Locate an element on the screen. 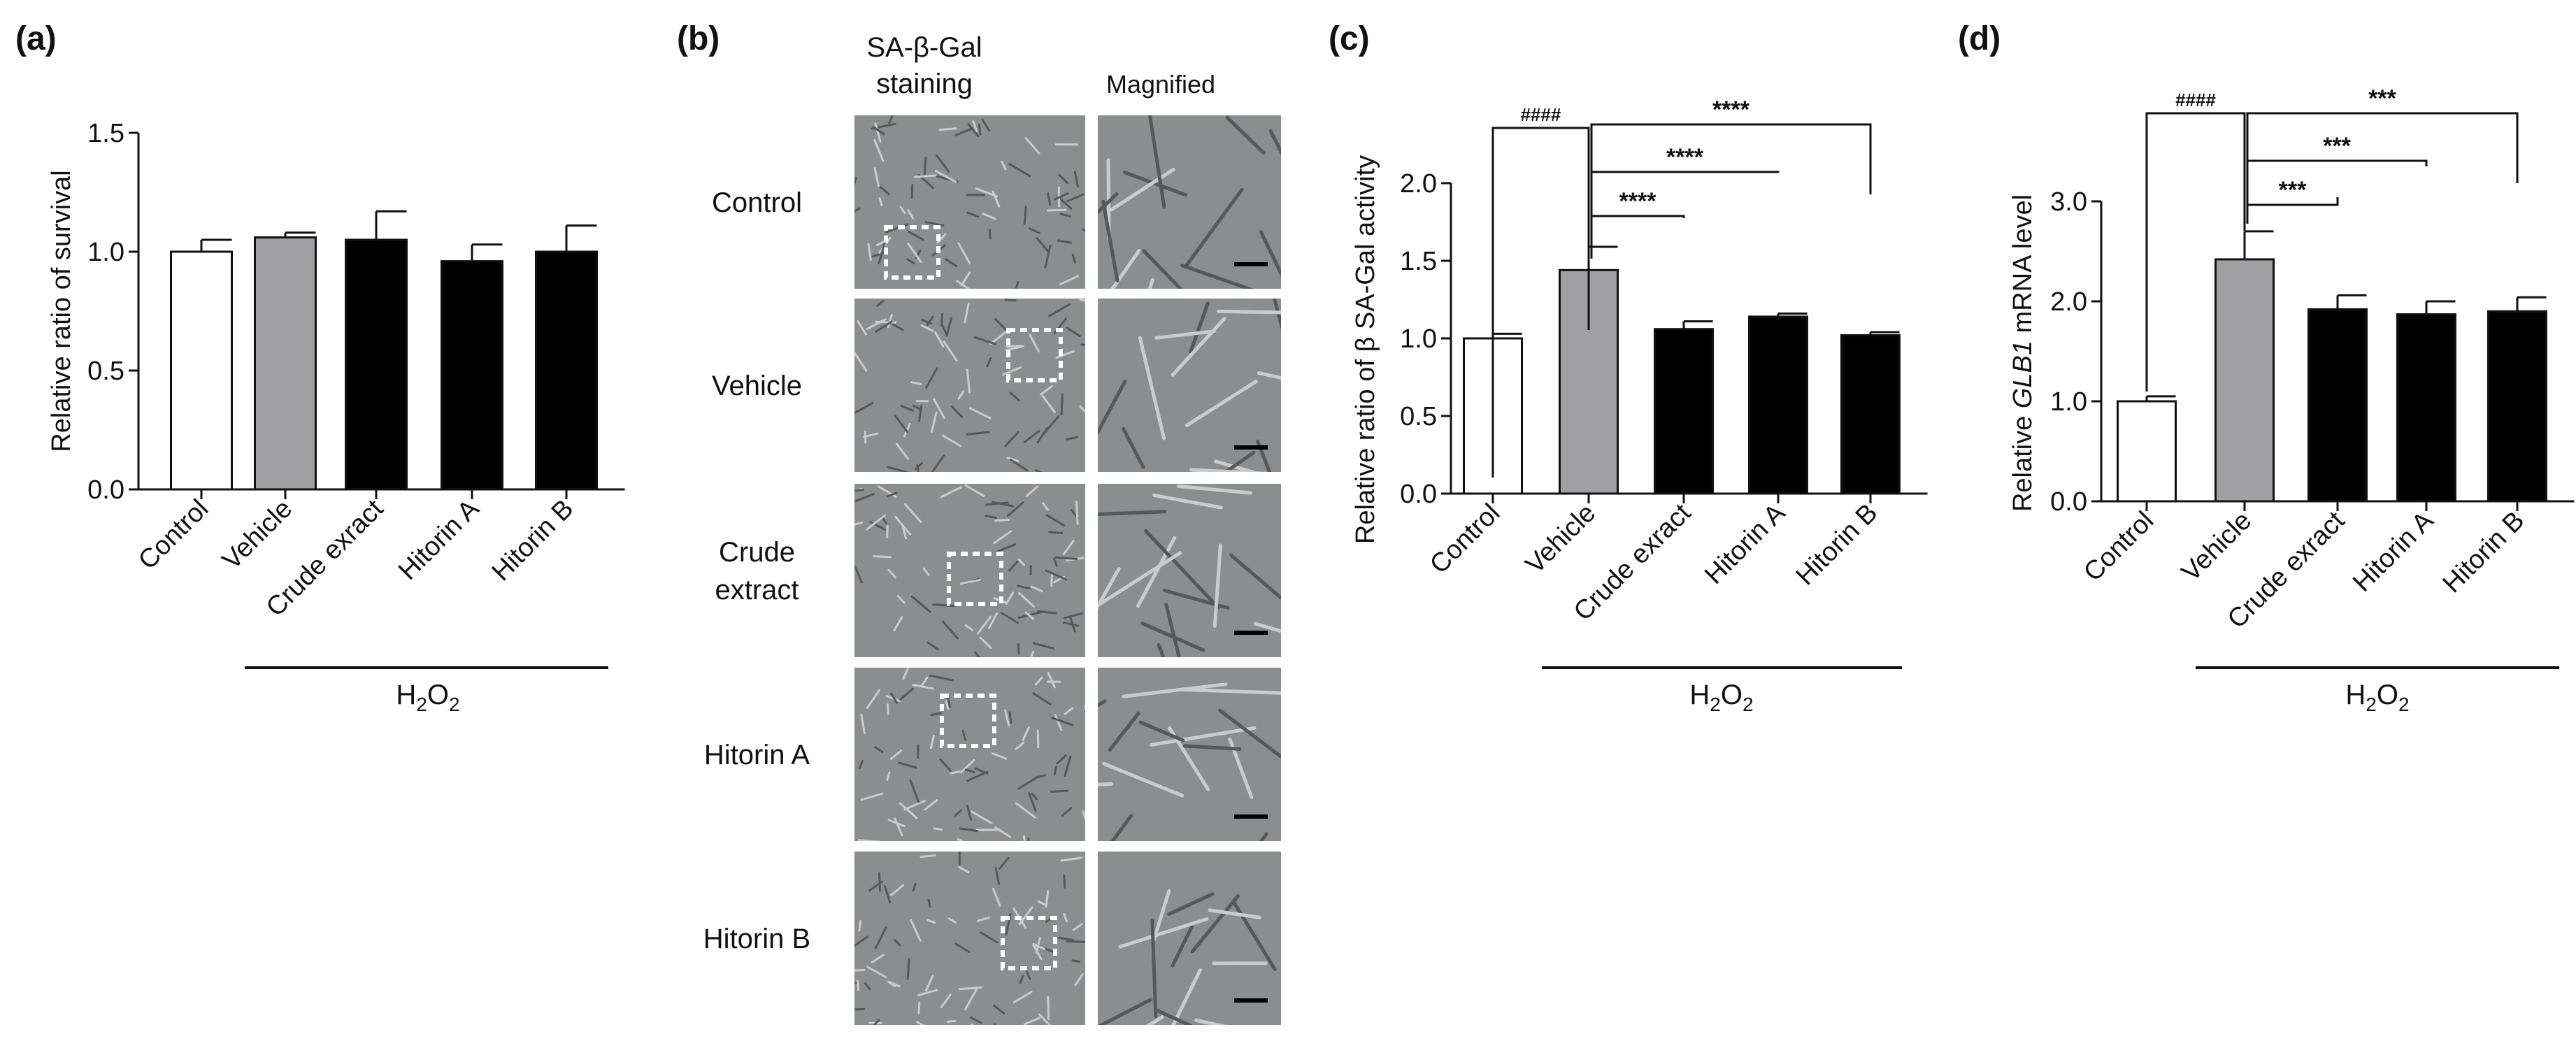  y-axis-label: Relative ratio of β SA-Gal activity is located at coordinates (1365, 350).